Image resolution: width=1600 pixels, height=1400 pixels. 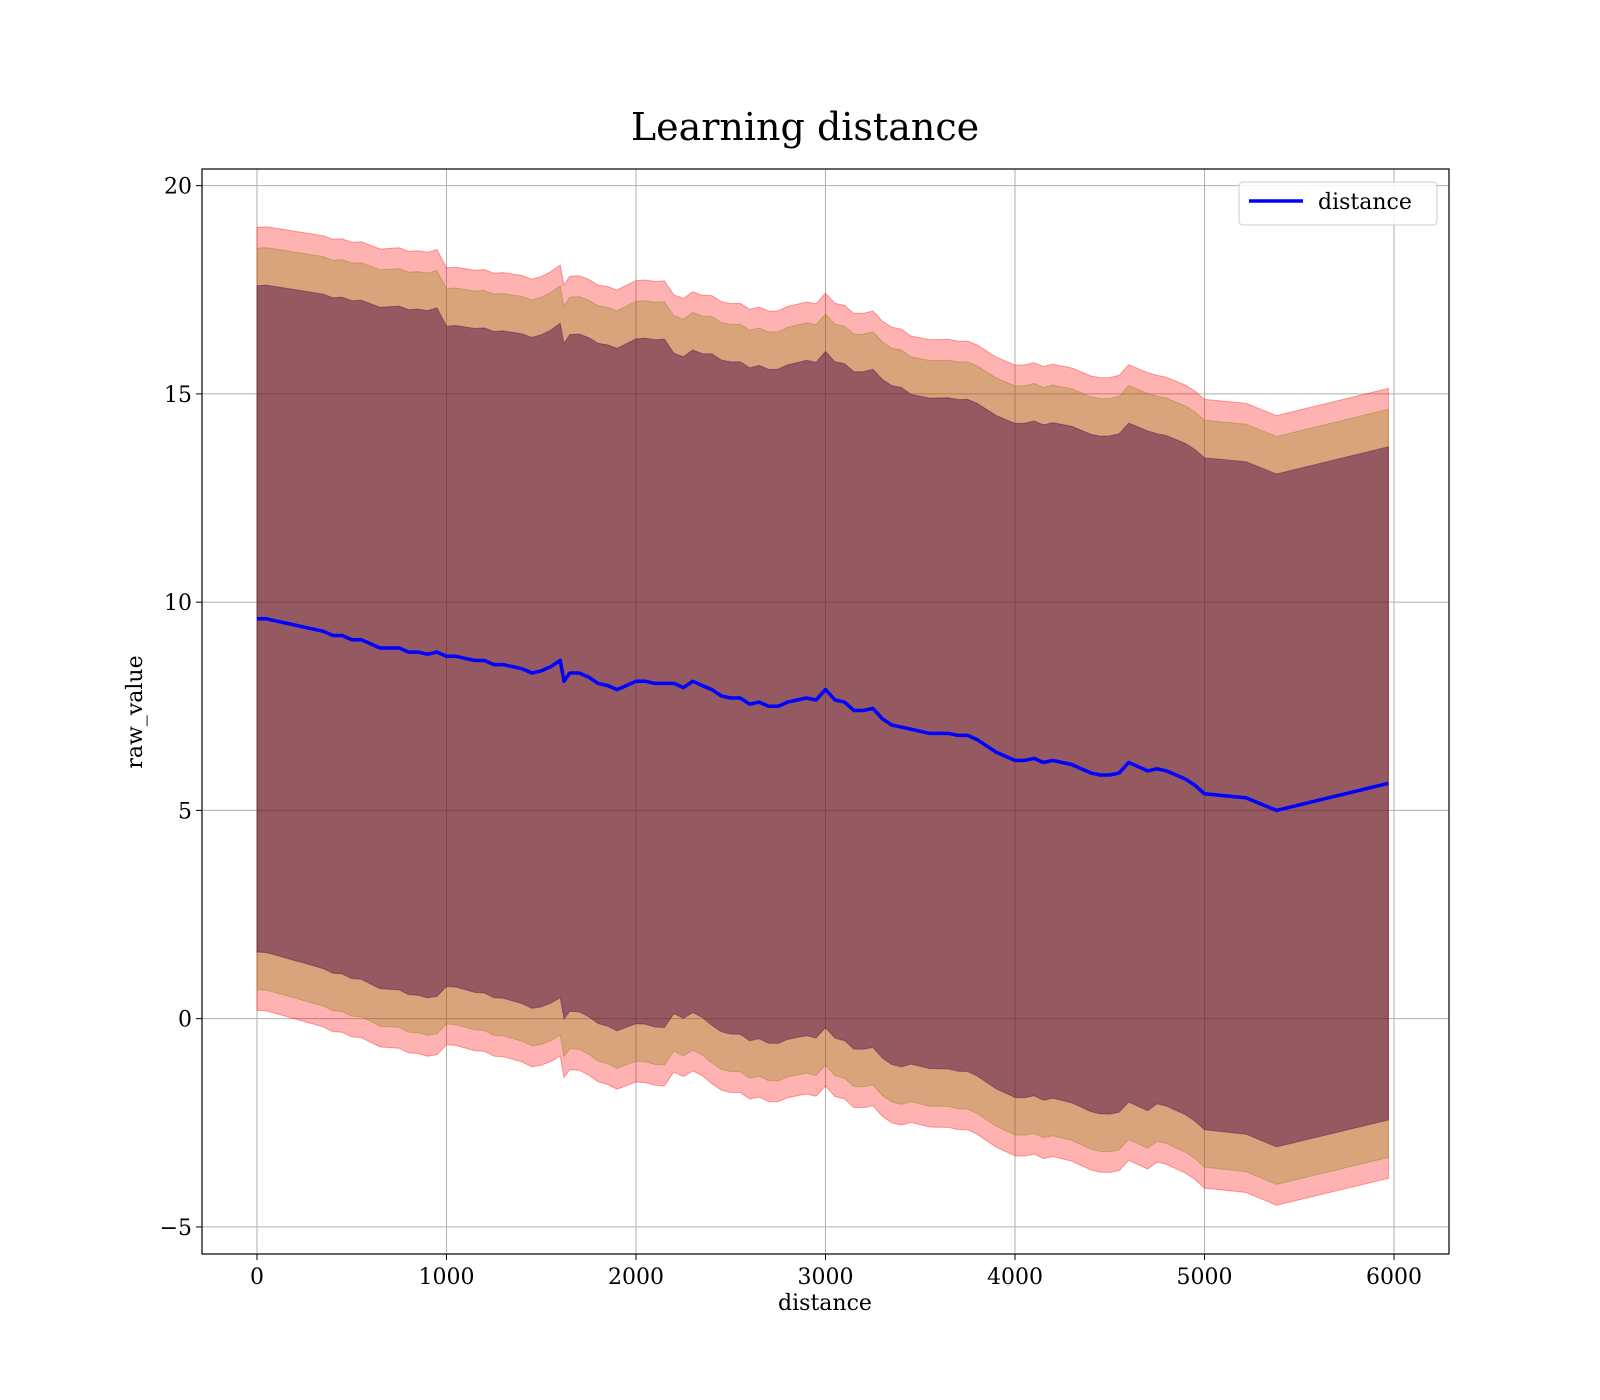 I want to click on y-tick-label: −5, so click(x=176, y=1228).